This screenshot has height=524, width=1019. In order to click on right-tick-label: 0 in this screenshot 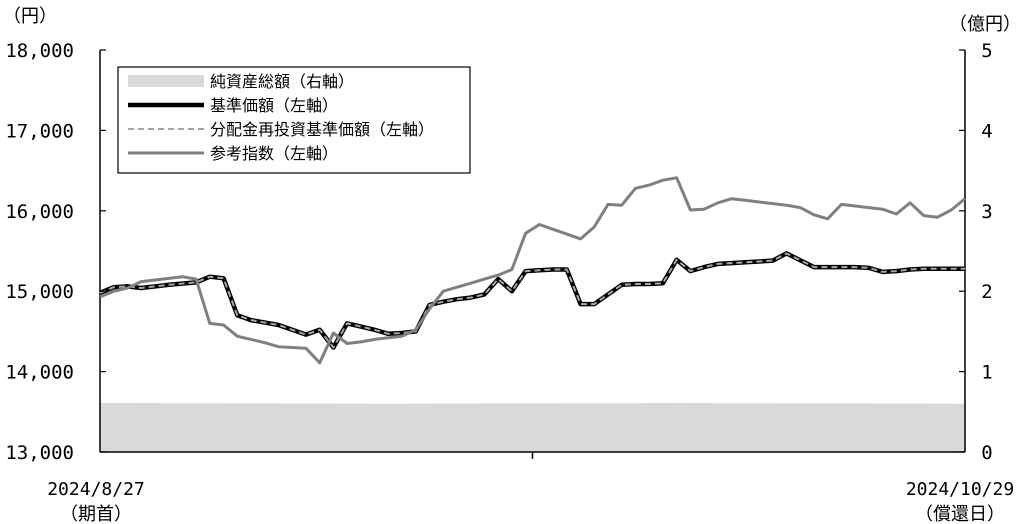, I will do `click(986, 453)`.